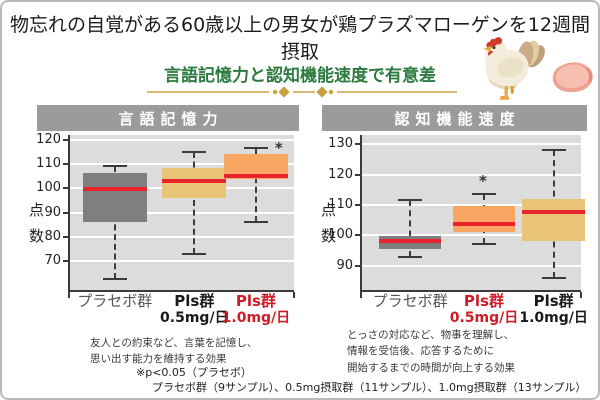 Image resolution: width=600 pixels, height=400 pixels. Describe the element at coordinates (52, 236) in the screenshot. I see `y-tick-label: 80` at that location.